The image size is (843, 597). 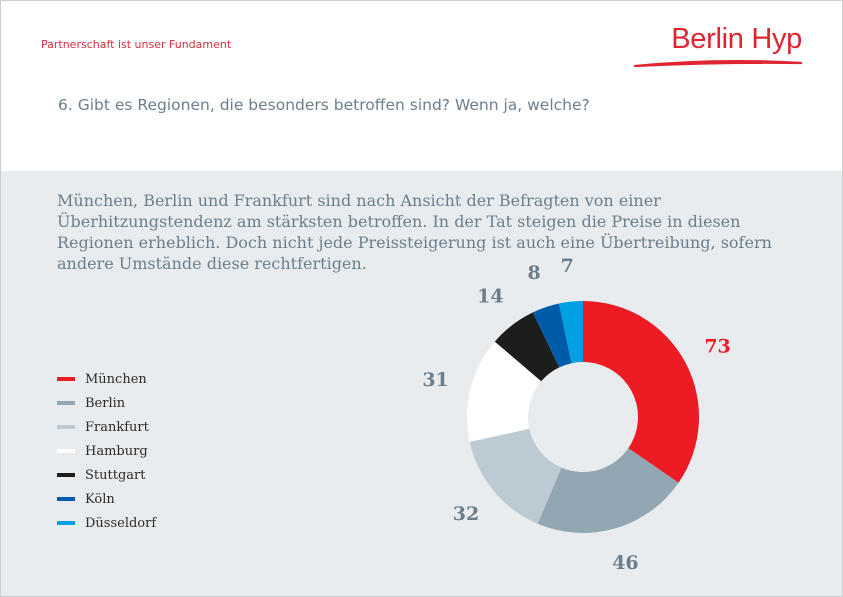 I want to click on logo-swoosh, so click(x=718, y=63).